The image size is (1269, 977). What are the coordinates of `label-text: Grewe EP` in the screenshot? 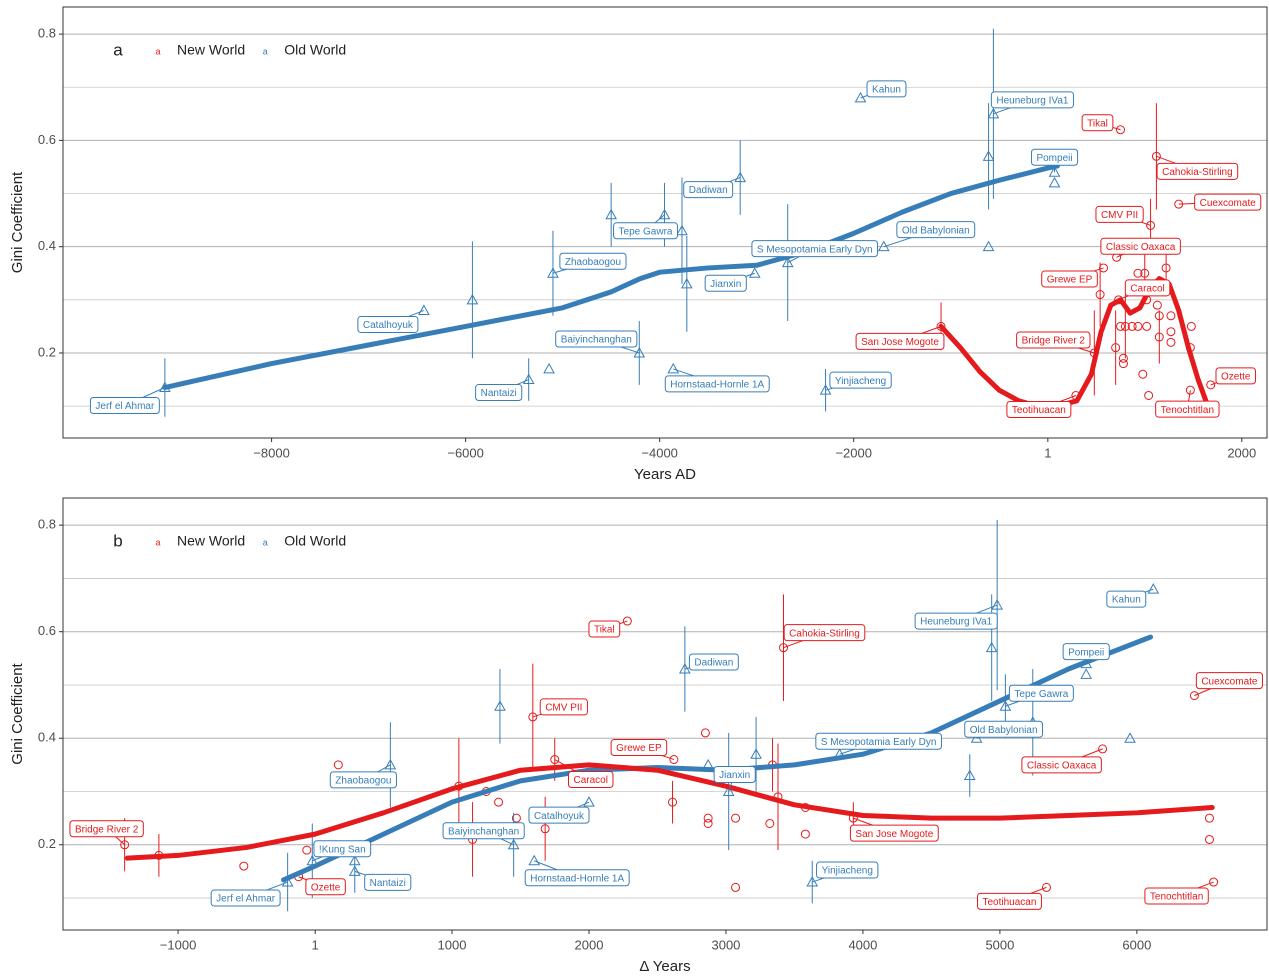 It's located at (1070, 280).